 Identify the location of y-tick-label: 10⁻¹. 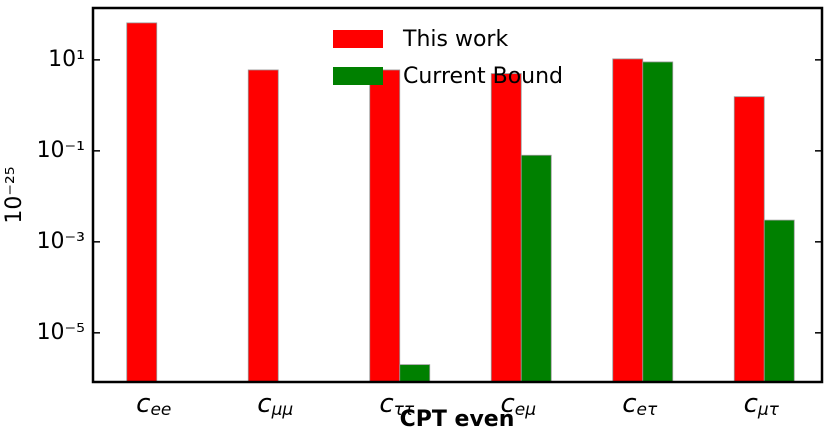
(61, 150).